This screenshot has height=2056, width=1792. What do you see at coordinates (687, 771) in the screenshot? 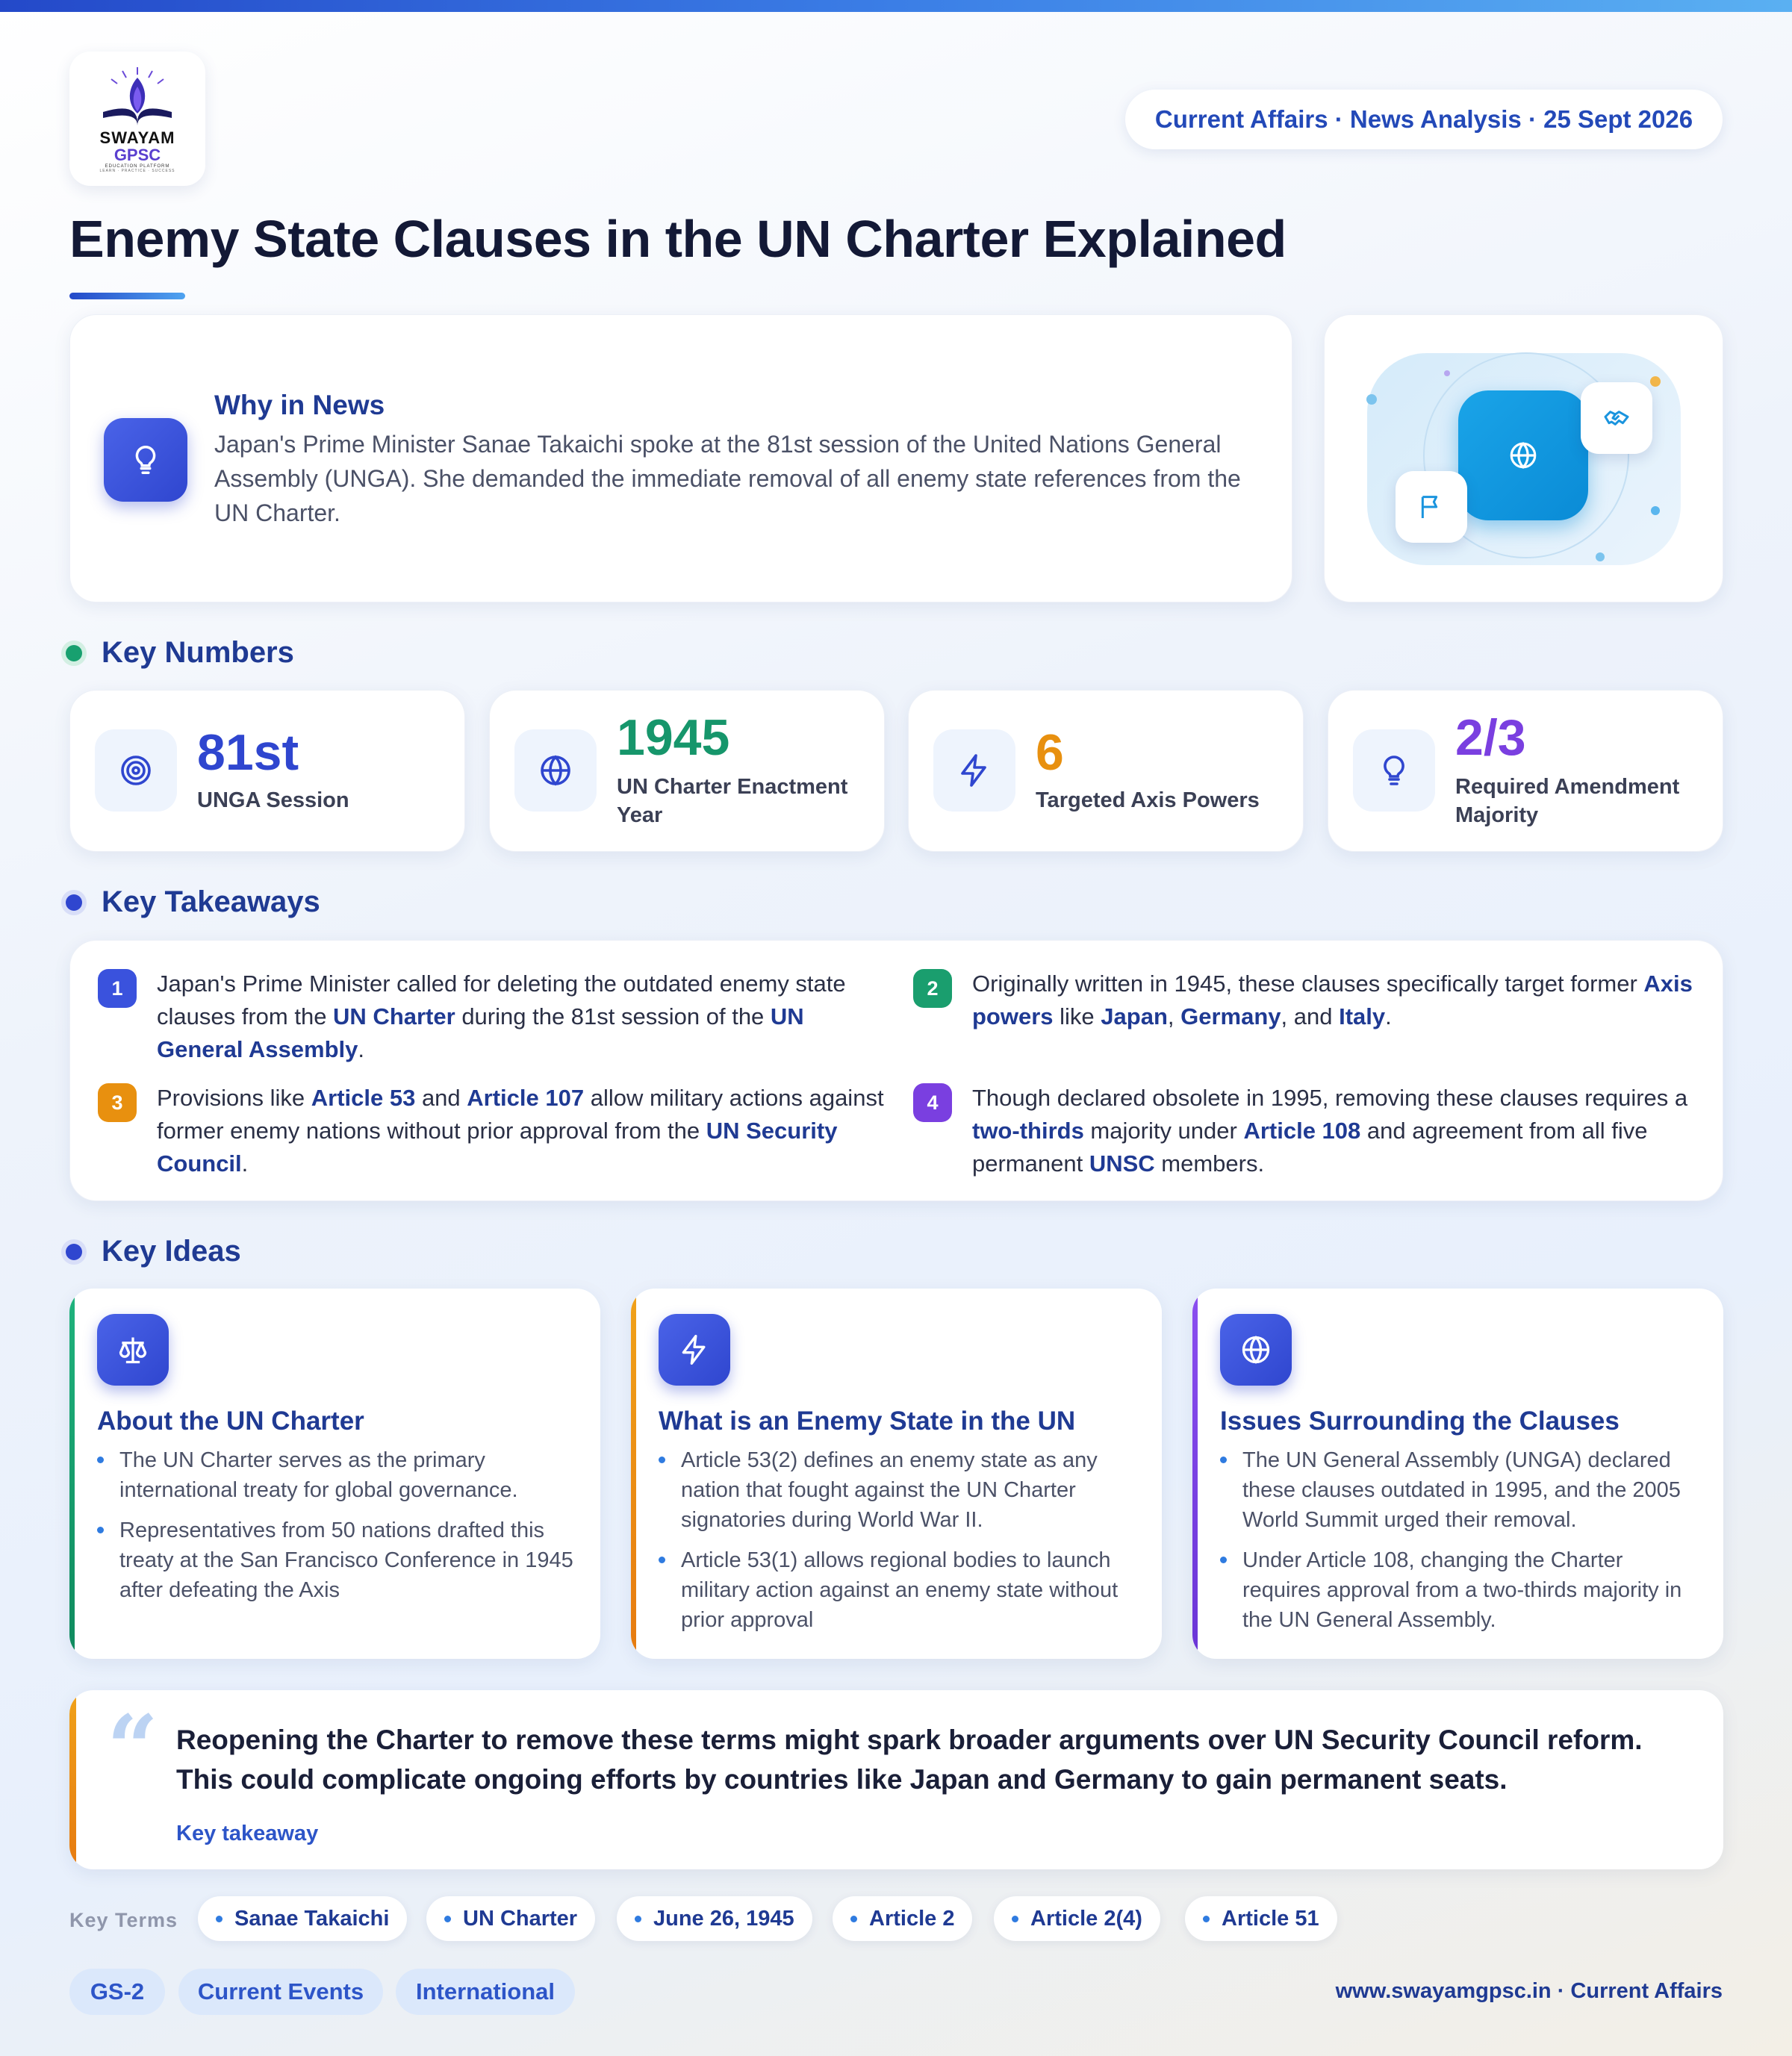
I see `stat-card-year: 1945 UN Charter Enactment Year` at bounding box center [687, 771].